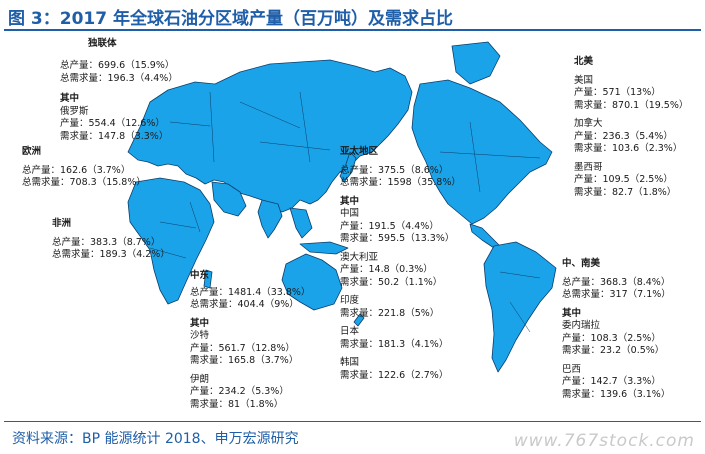 The image size is (705, 454). What do you see at coordinates (390, 313) in the screenshot?
I see `india-demand: 需求量：221.8（5%）` at bounding box center [390, 313].